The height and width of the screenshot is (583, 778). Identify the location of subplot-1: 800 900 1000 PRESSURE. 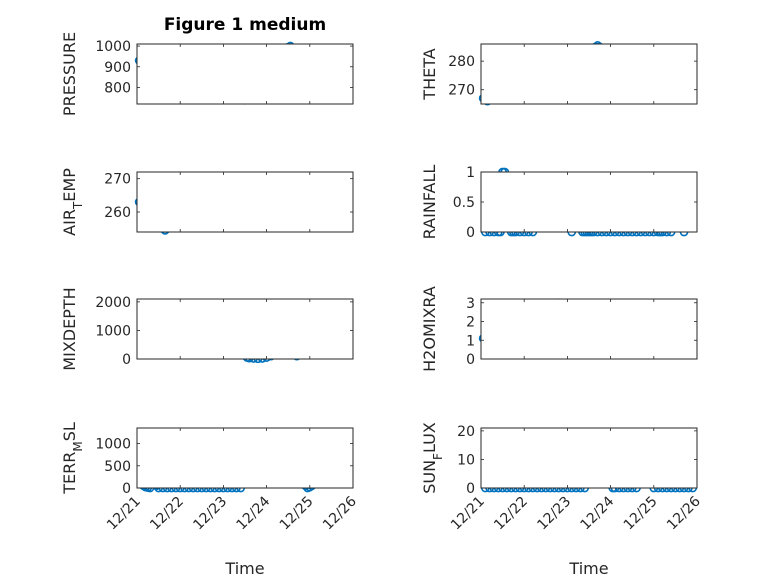
(207, 74).